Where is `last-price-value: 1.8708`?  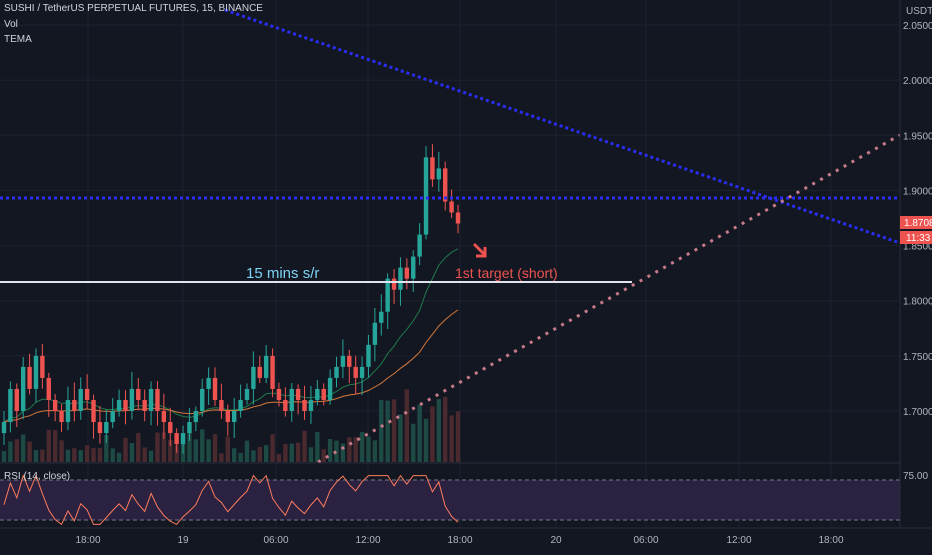 last-price-value: 1.8708 is located at coordinates (918, 223).